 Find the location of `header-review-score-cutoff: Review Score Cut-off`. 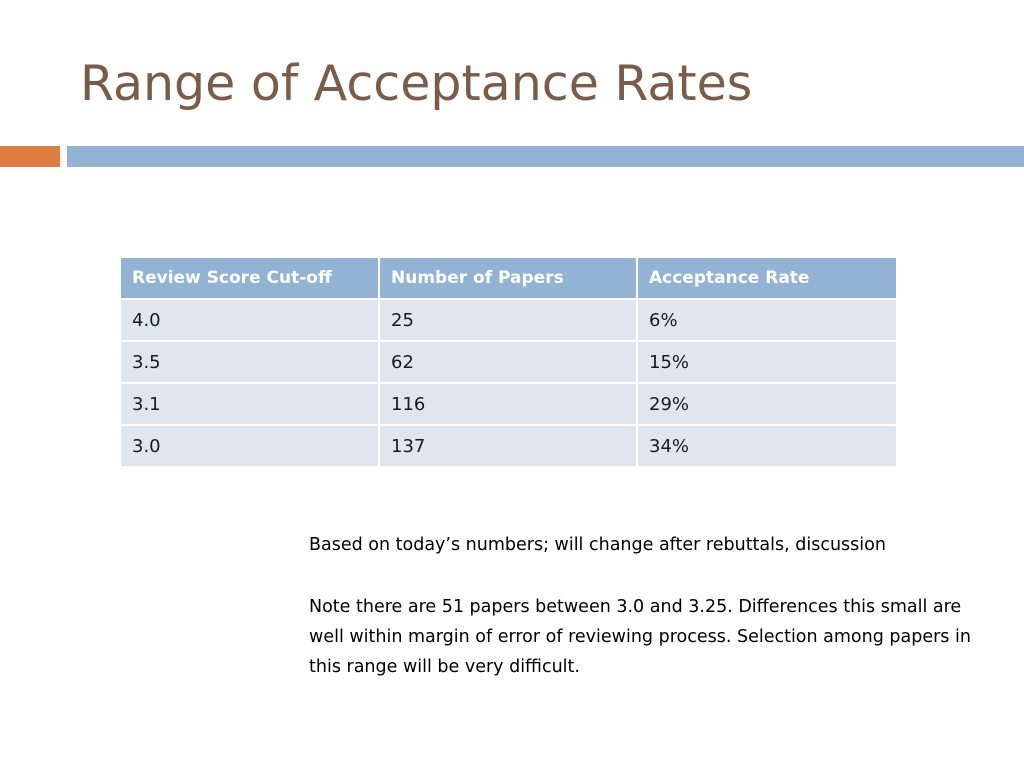

header-review-score-cutoff: Review Score Cut-off is located at coordinates (249, 278).